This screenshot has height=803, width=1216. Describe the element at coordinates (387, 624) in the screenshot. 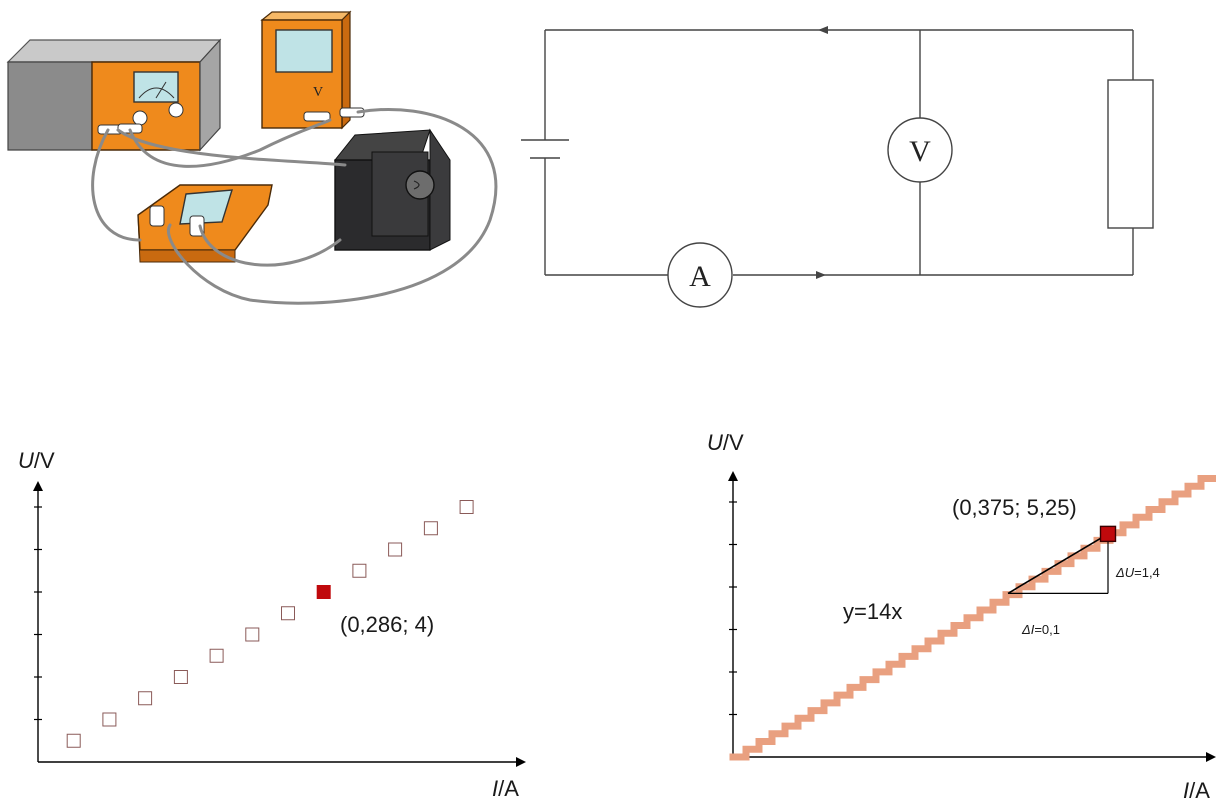

I see `highlight-point-label: (0,286; 4)` at that location.